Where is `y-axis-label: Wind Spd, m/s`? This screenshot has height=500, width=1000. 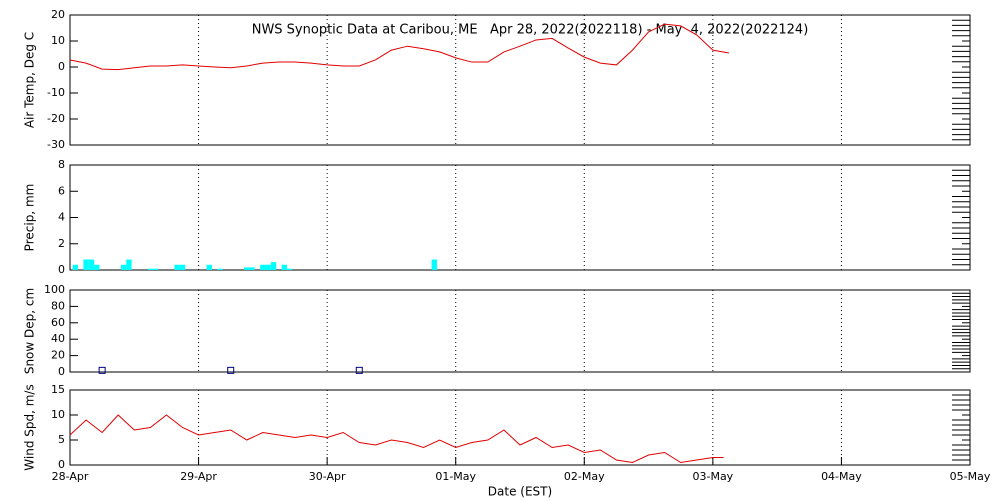 y-axis-label: Wind Spd, m/s is located at coordinates (30, 427).